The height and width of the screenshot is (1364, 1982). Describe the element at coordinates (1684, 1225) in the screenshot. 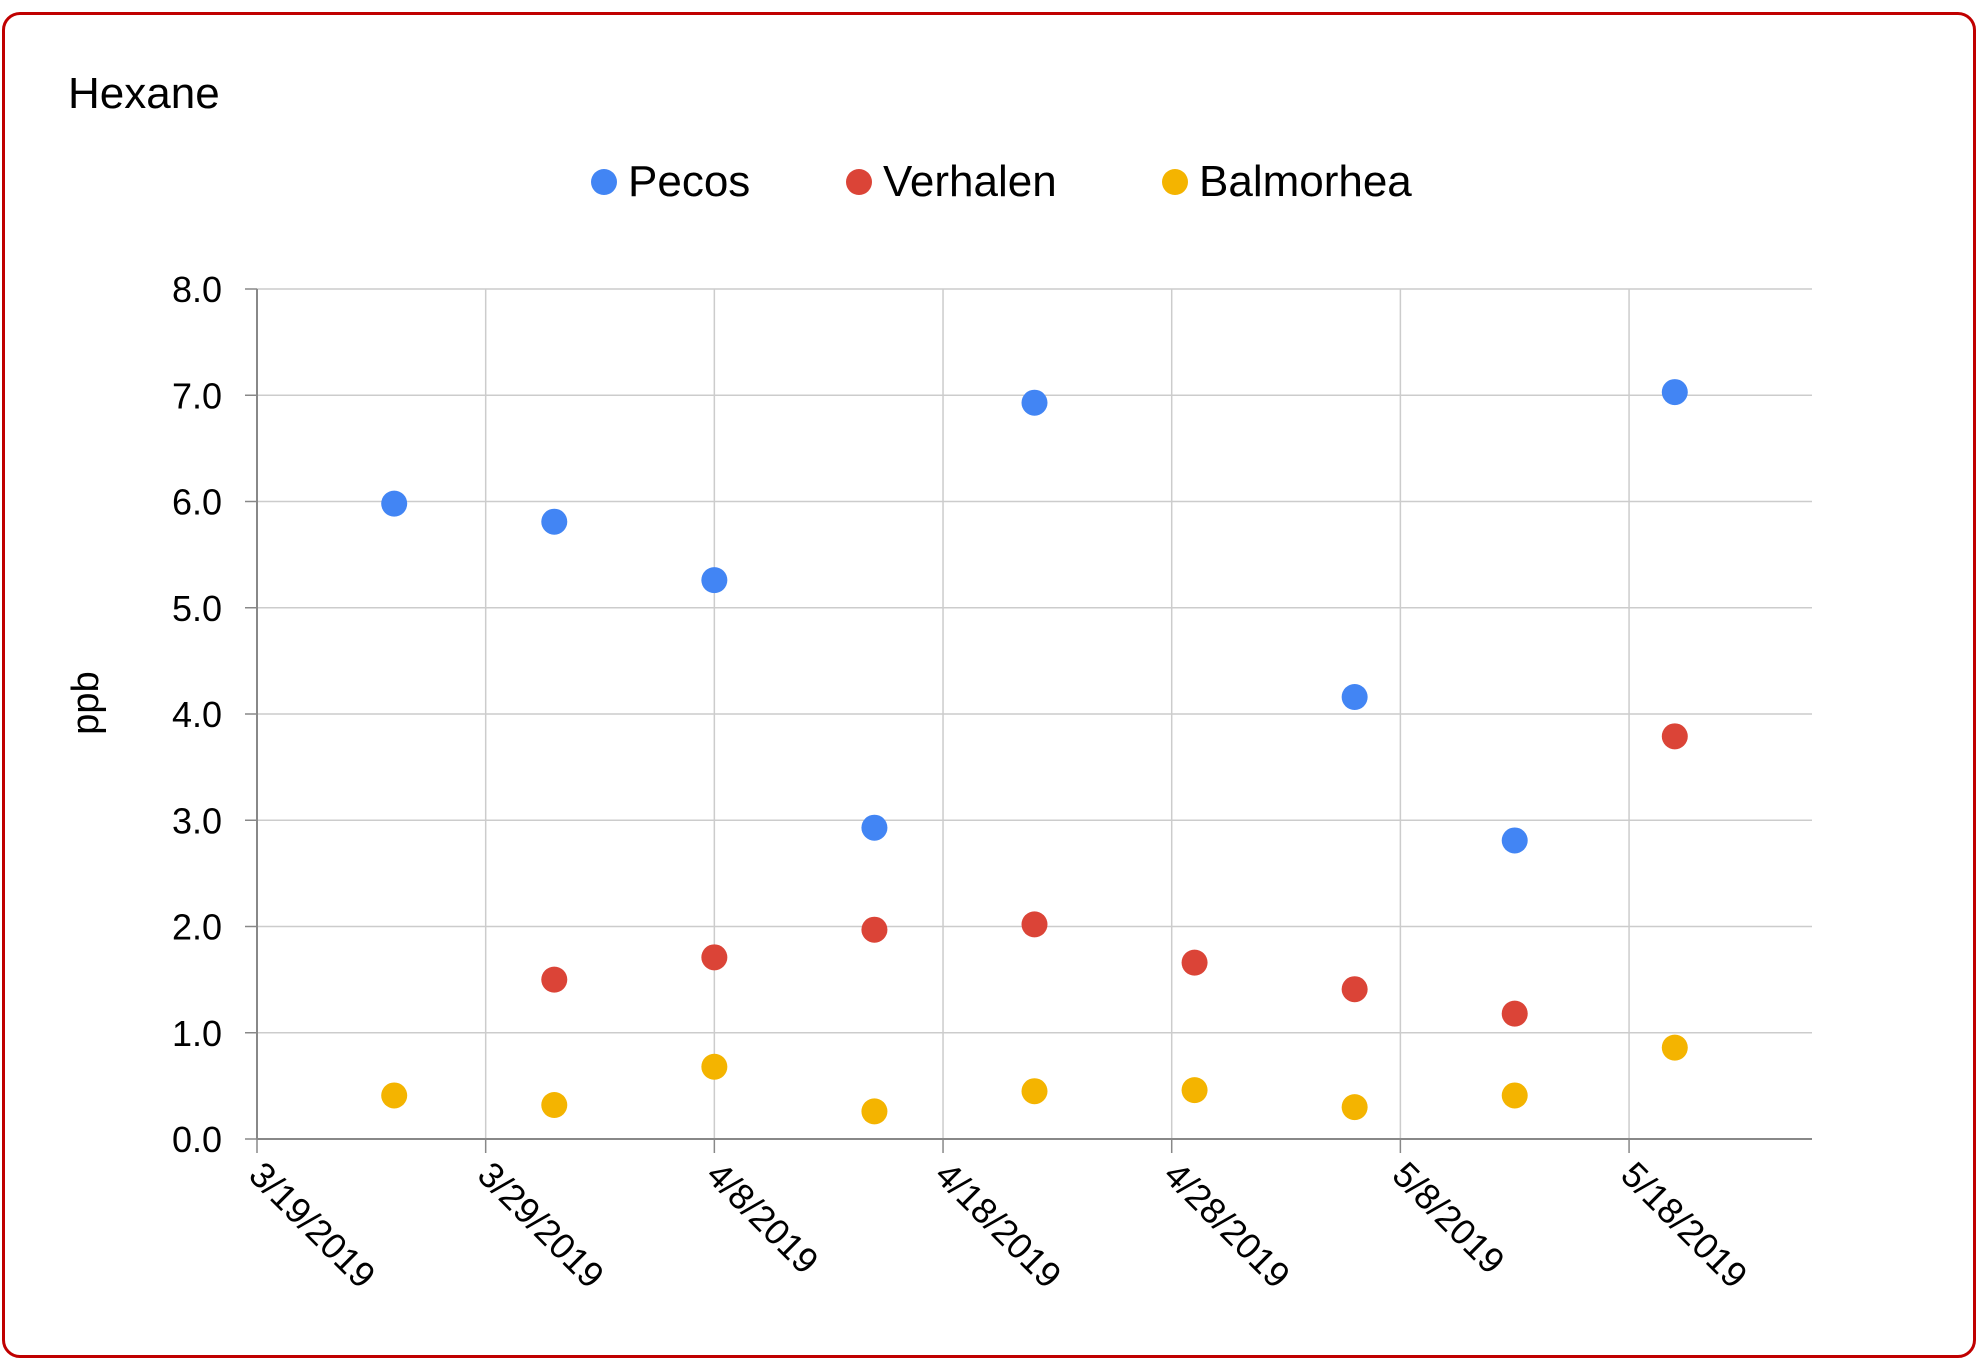

I see `x-tick-label: 5/18/2019` at that location.